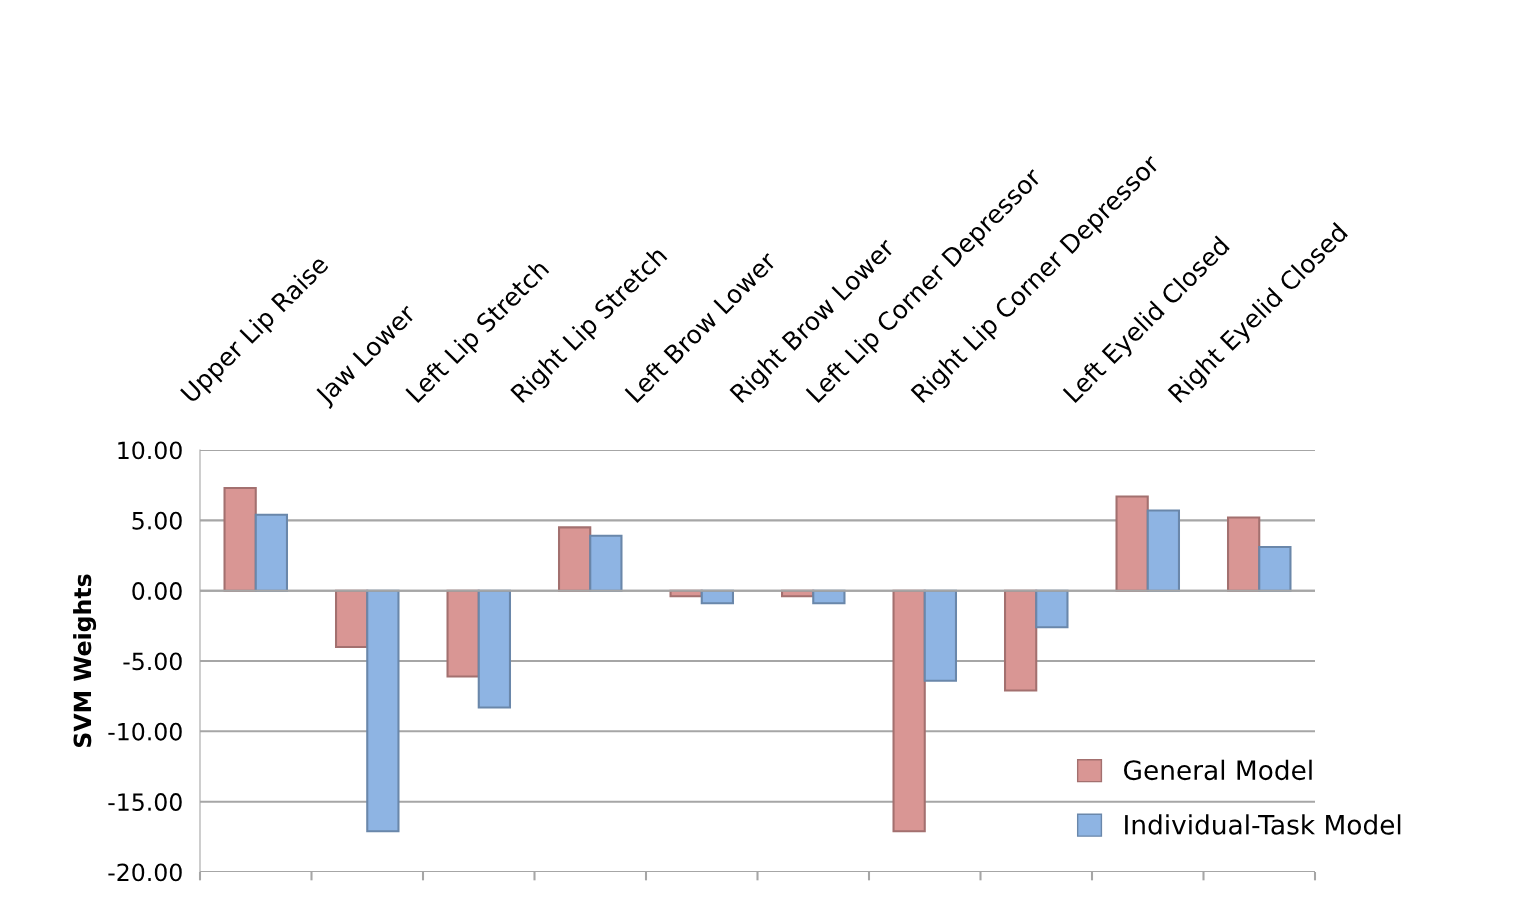 The height and width of the screenshot is (911, 1524). What do you see at coordinates (145, 872) in the screenshot?
I see `y-tick-label: -20.00` at bounding box center [145, 872].